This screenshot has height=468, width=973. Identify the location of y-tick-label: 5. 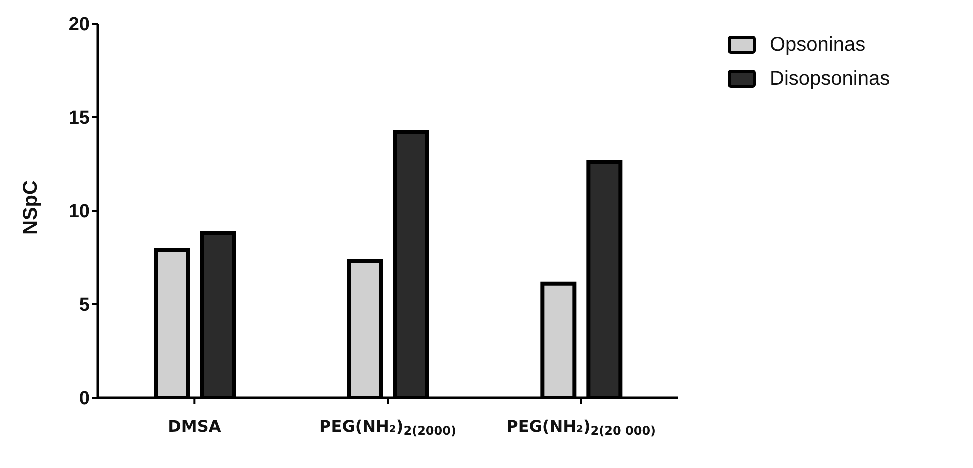
(84, 305).